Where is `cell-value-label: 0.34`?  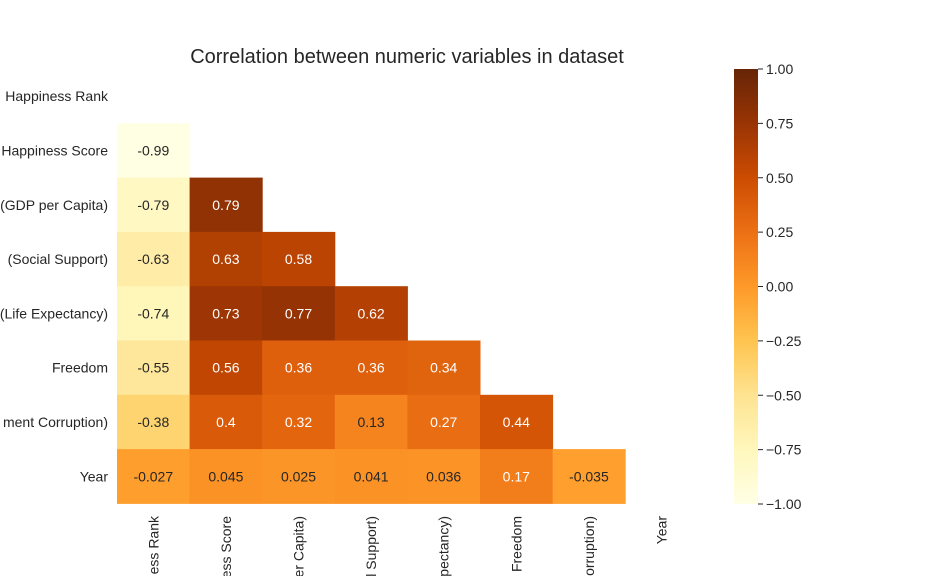
cell-value-label: 0.34 is located at coordinates (443, 368).